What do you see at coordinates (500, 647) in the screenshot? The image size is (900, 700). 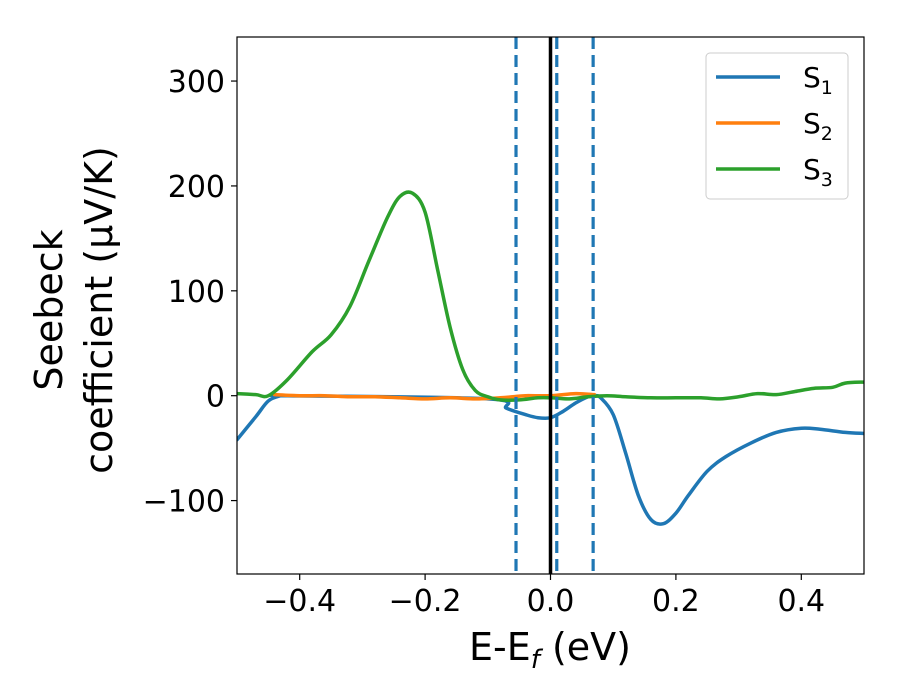 I see `x-axis-label-main: E-E` at bounding box center [500, 647].